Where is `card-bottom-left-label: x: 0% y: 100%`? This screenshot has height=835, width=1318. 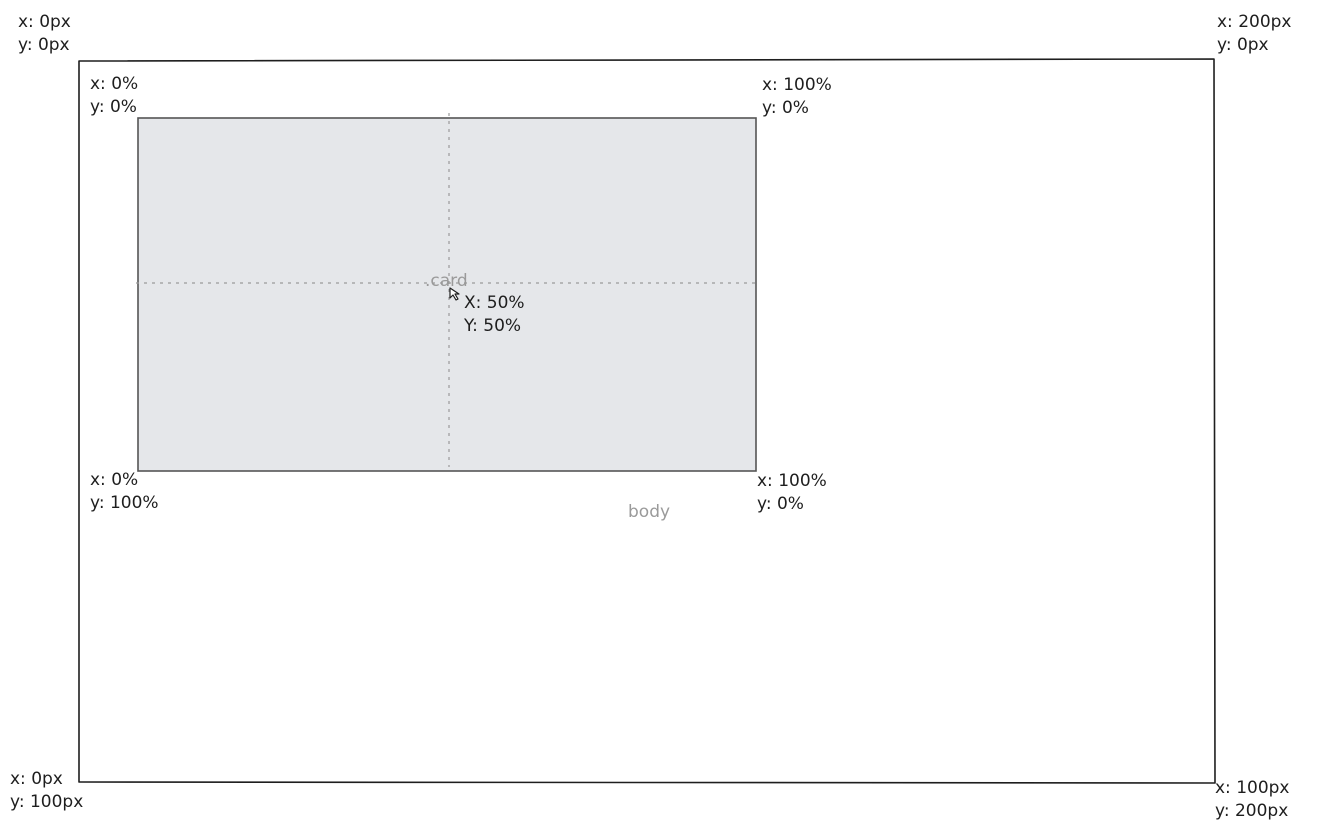 card-bottom-left-label: x: 0% y: 100% is located at coordinates (124, 492).